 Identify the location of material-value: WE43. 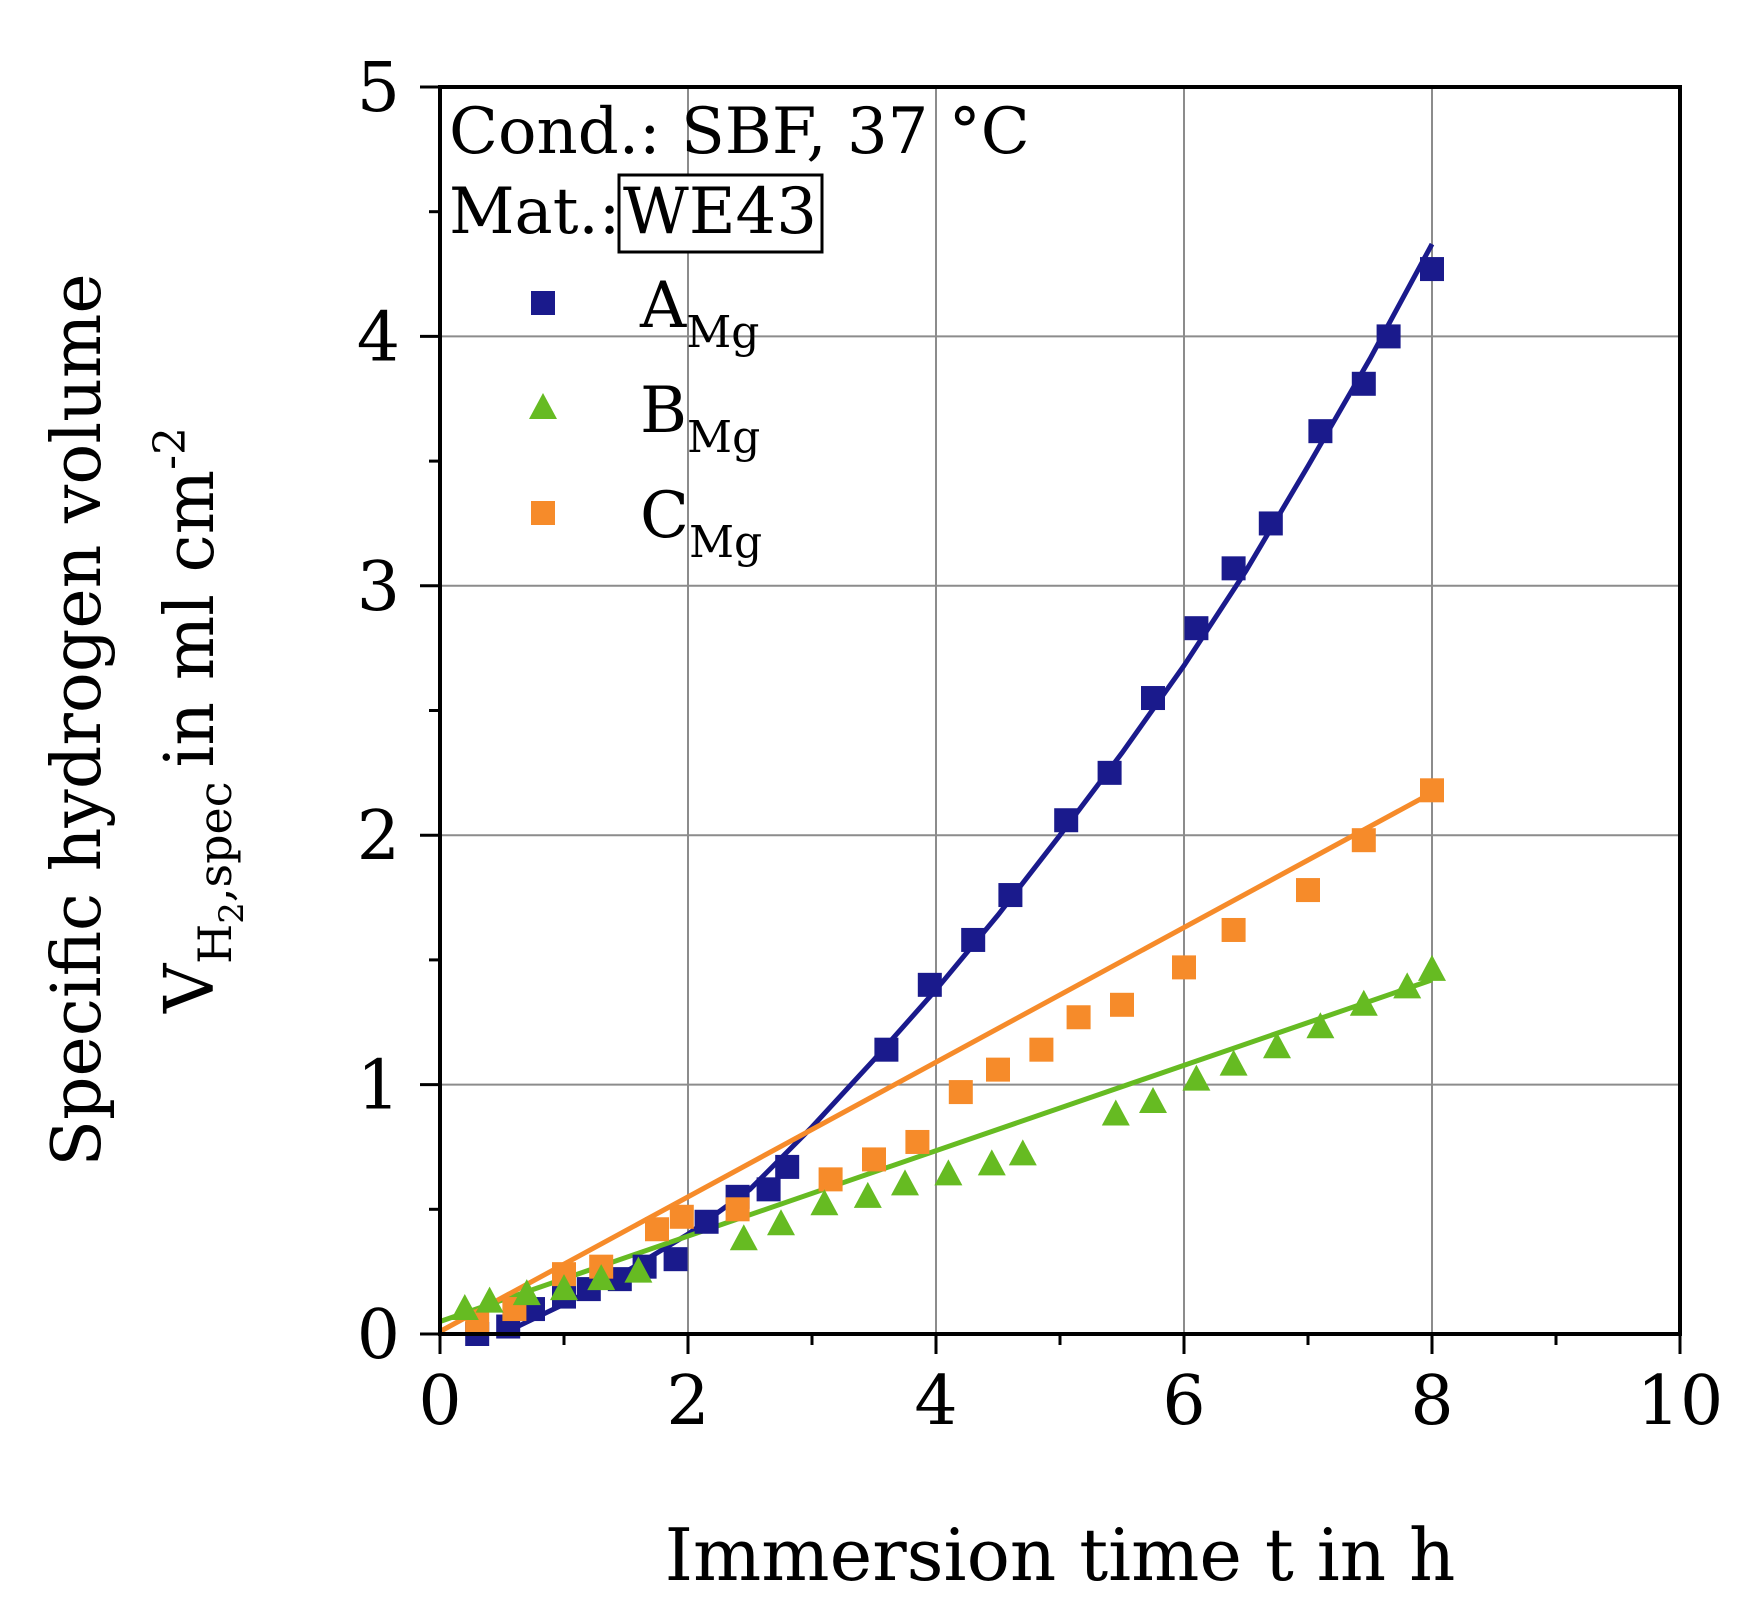
(720, 212).